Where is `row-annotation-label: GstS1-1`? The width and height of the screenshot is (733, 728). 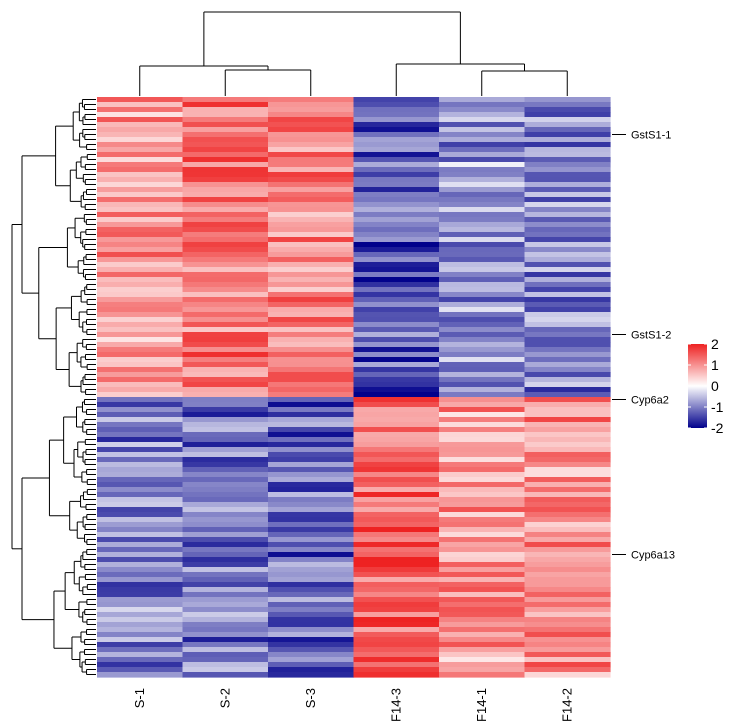
row-annotation-label: GstS1-1 is located at coordinates (651, 136).